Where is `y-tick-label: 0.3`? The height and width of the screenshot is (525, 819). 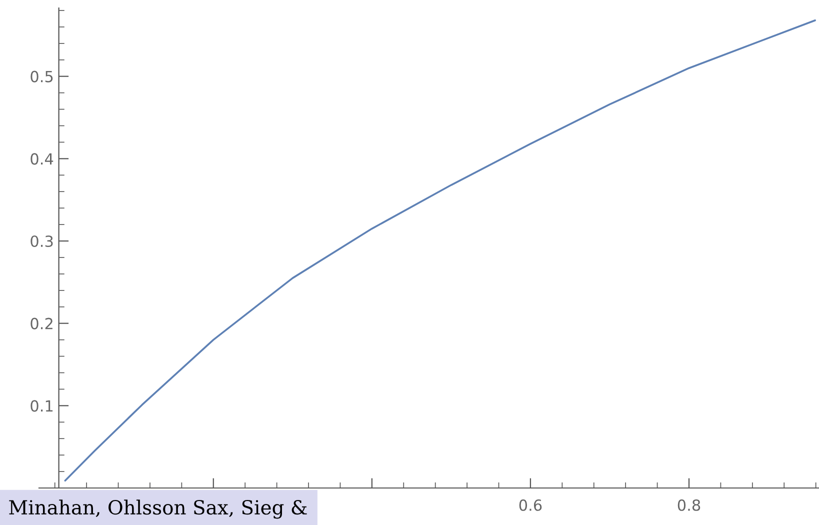
y-tick-label: 0.3 is located at coordinates (41, 241).